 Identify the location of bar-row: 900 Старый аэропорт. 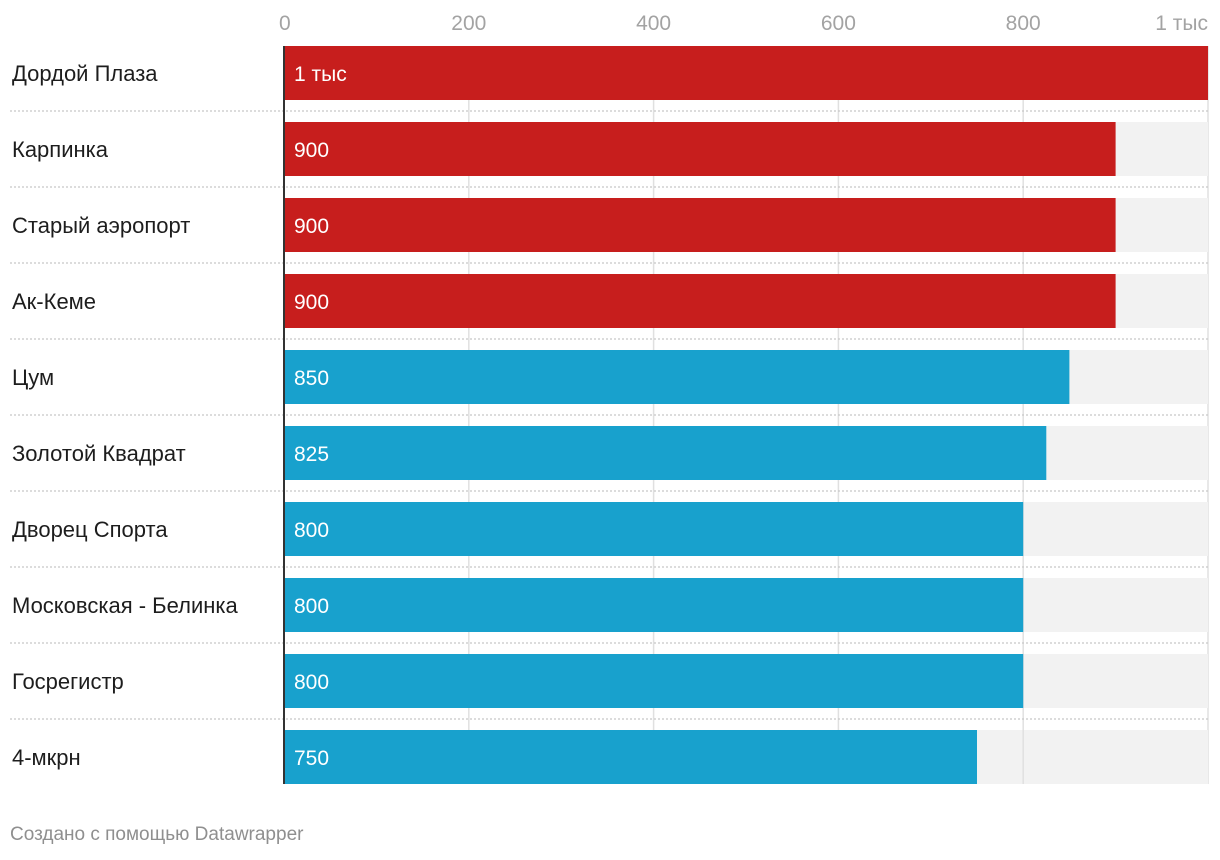
(609, 231).